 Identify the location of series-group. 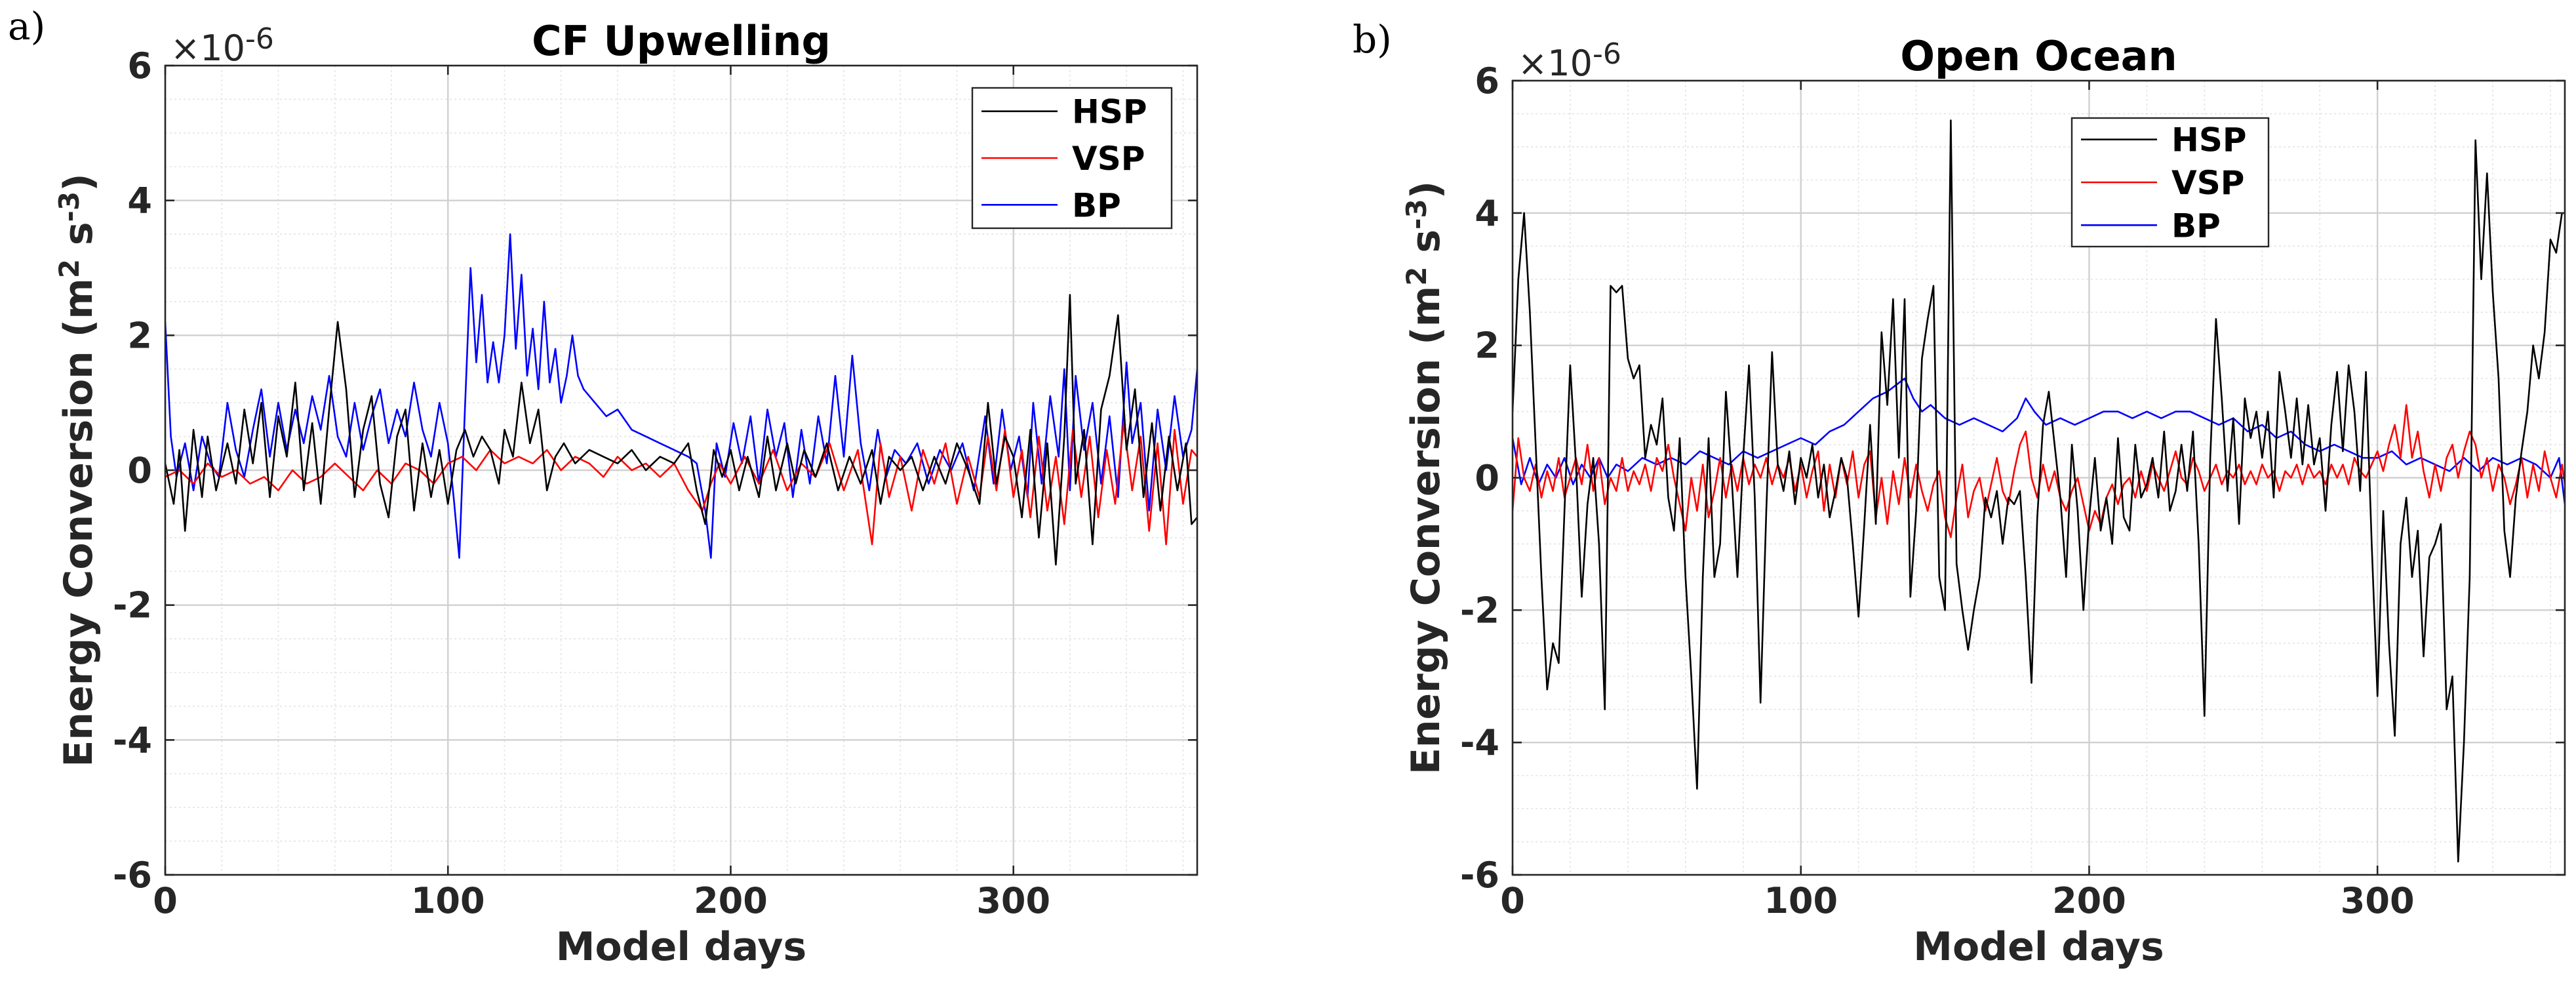
(681, 399).